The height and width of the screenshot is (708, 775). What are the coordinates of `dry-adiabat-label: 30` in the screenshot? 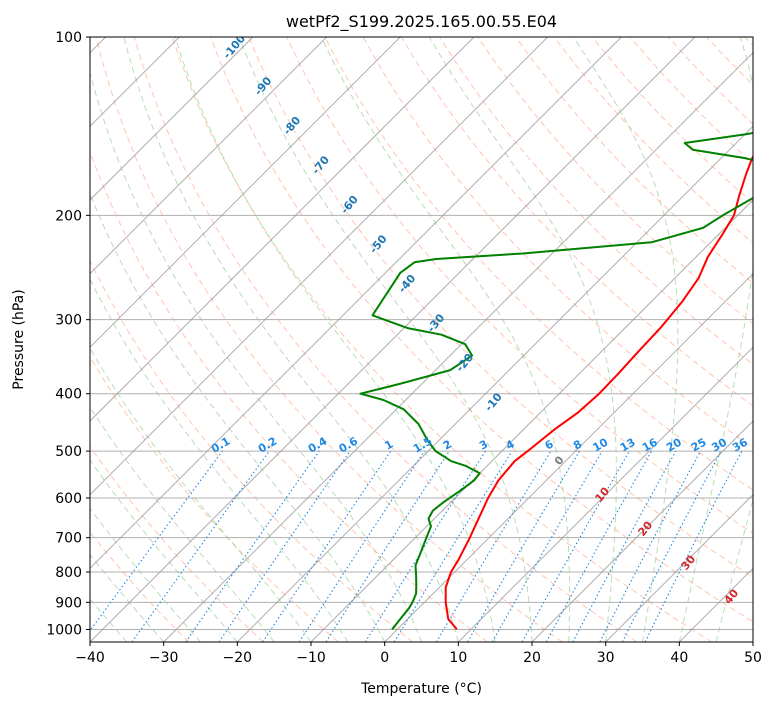 It's located at (688, 562).